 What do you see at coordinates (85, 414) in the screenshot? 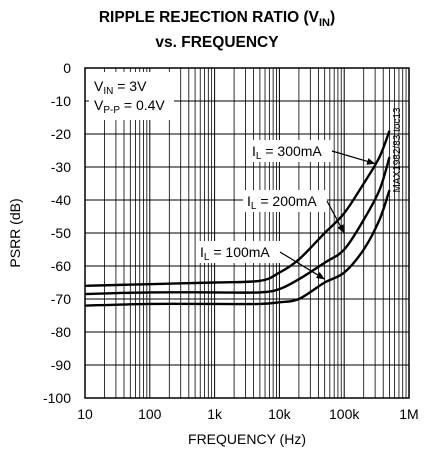
I see `x-tick-label: 10` at bounding box center [85, 414].